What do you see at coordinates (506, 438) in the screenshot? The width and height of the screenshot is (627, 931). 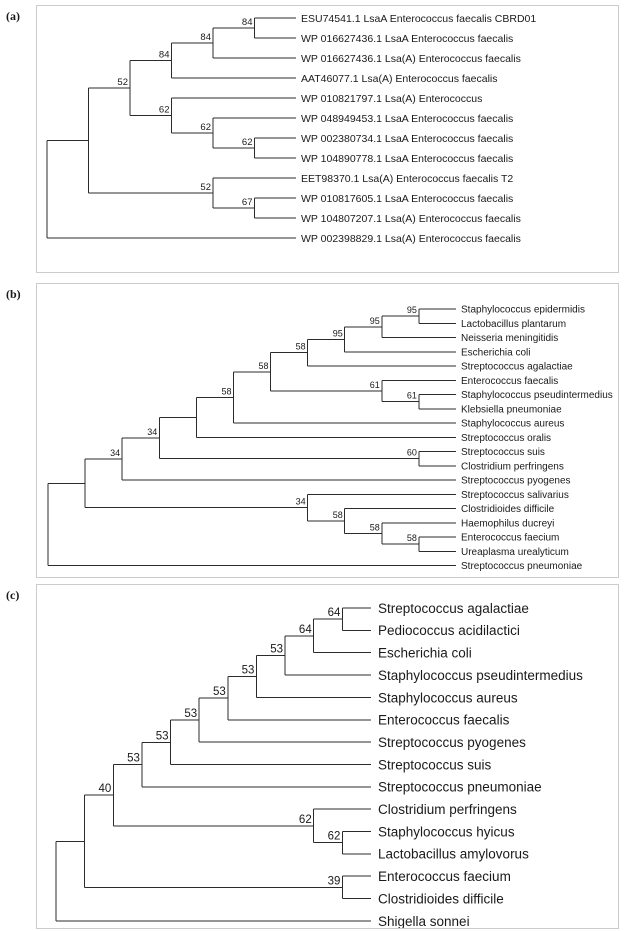 I see `taxon-label: Streptococcus oralis` at bounding box center [506, 438].